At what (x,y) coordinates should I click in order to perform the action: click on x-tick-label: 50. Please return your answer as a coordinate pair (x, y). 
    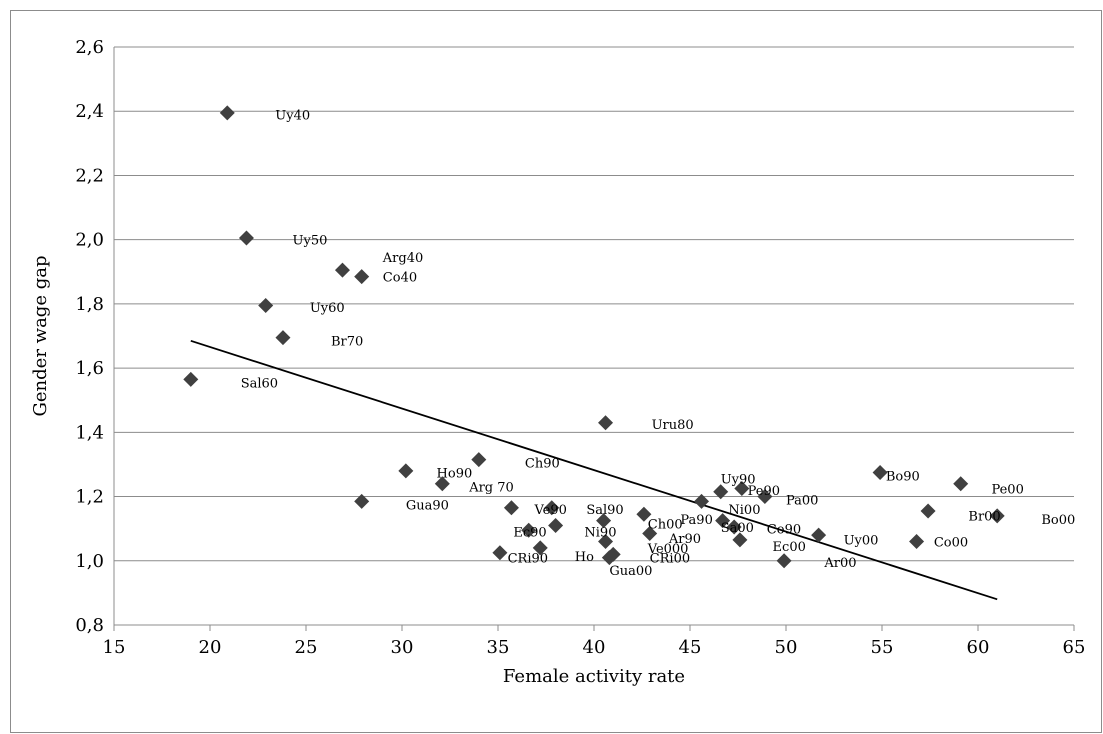
    Looking at the image, I should click on (786, 647).